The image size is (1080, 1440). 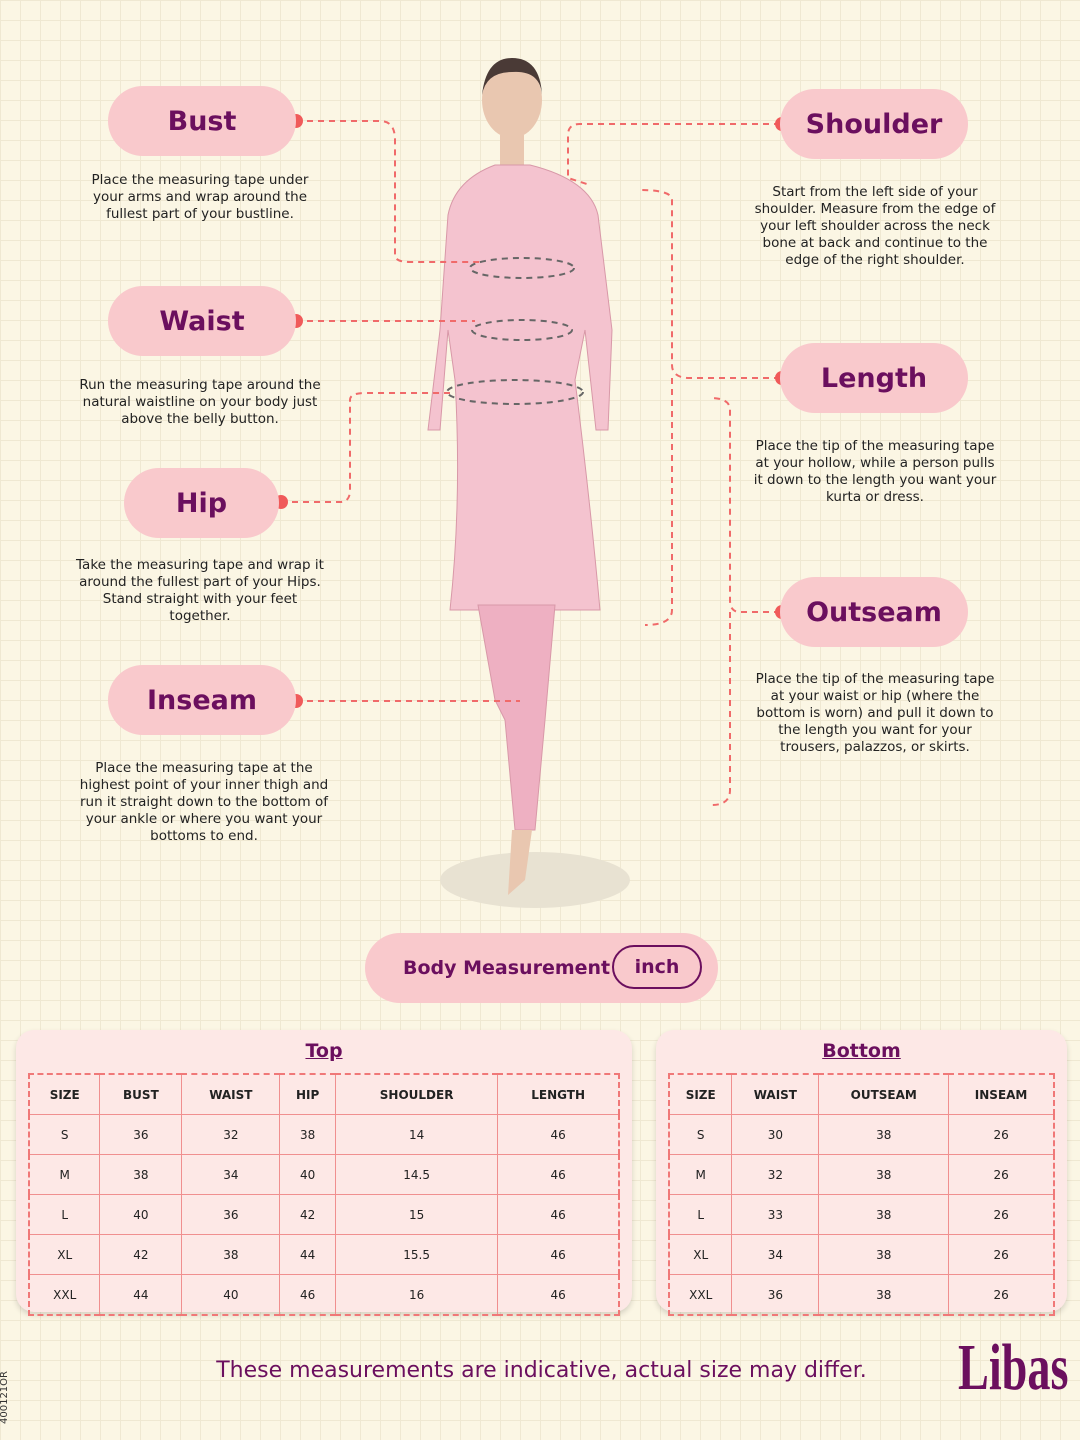 I want to click on table-row: XXL 36 38 26, so click(x=861, y=1295).